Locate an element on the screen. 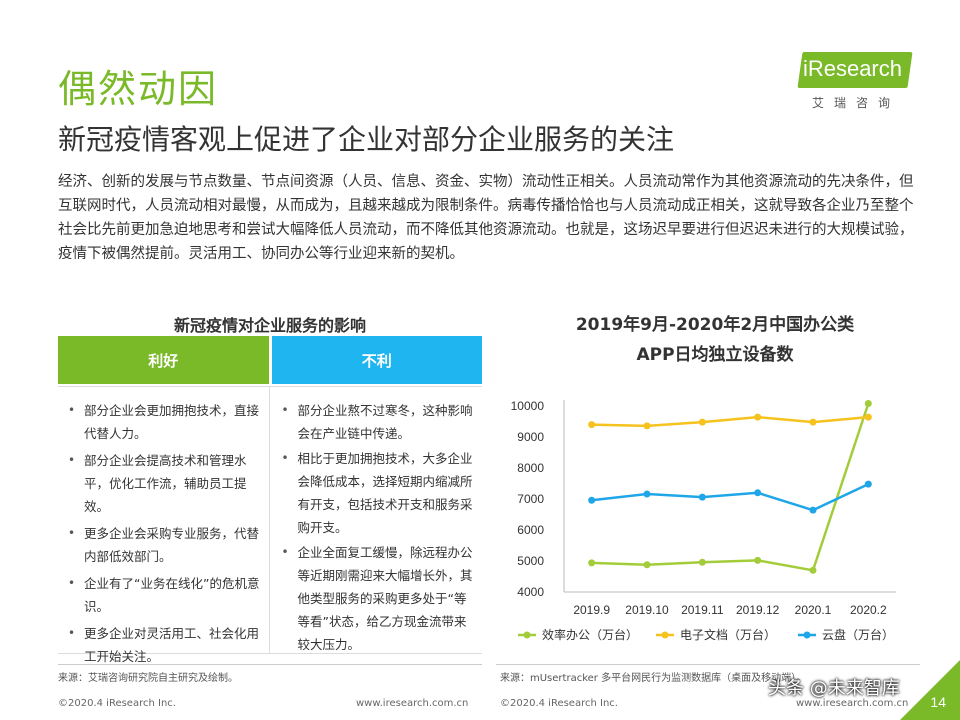 The image size is (960, 720). page-number: 14 is located at coordinates (938, 702).